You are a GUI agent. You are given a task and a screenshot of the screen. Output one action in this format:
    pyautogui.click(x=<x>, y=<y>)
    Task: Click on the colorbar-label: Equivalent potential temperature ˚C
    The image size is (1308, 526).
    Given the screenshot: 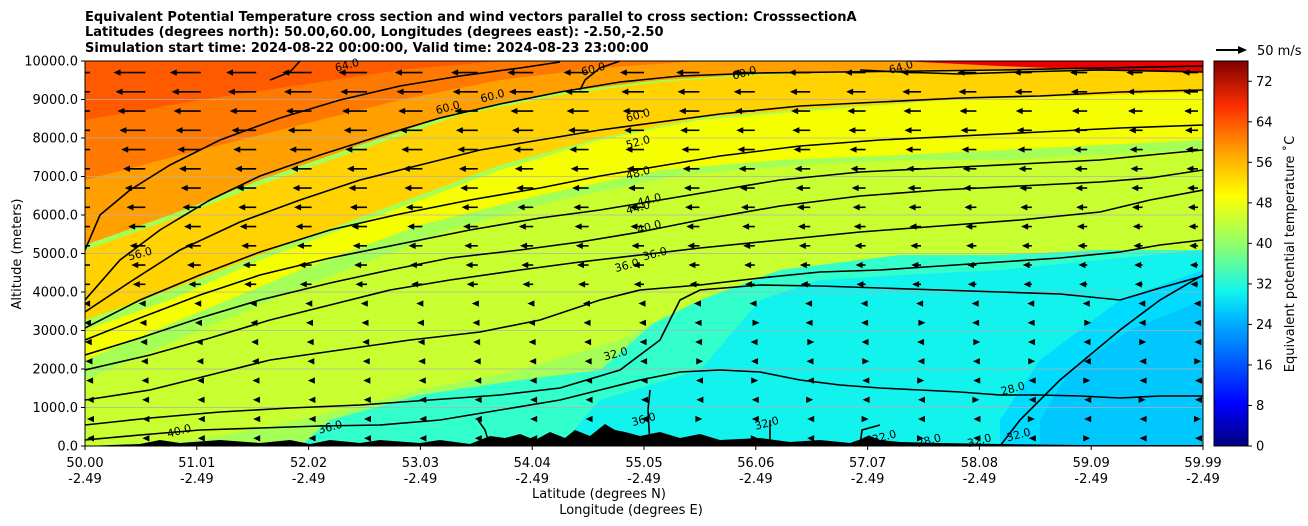 What is the action you would take?
    pyautogui.click(x=1290, y=254)
    